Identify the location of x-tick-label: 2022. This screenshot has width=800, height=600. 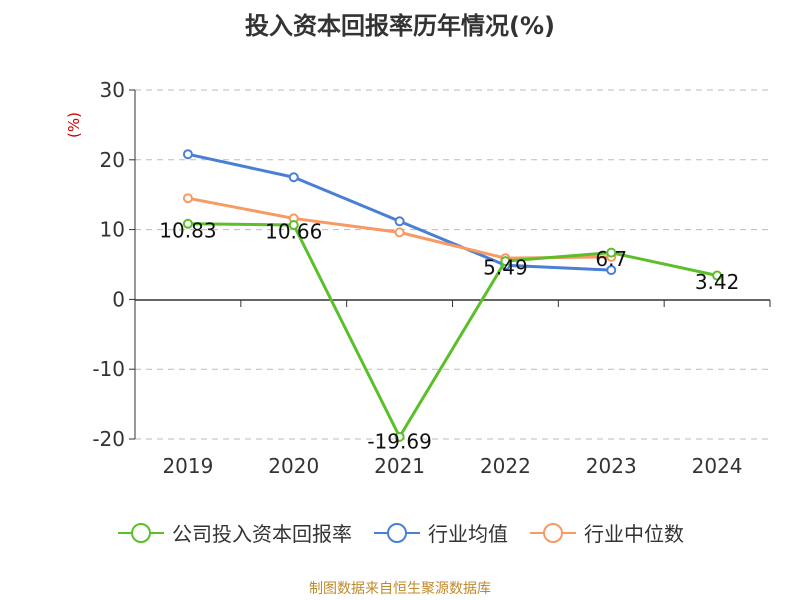
(505, 466).